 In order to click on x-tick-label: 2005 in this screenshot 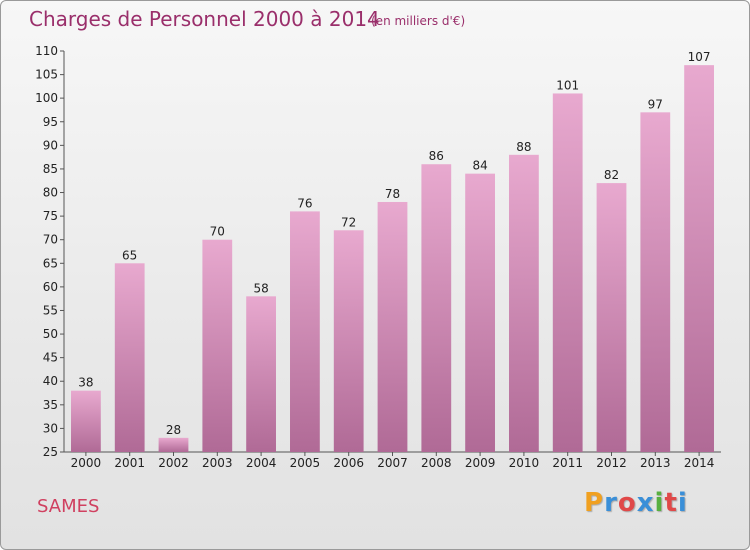, I will do `click(305, 463)`.